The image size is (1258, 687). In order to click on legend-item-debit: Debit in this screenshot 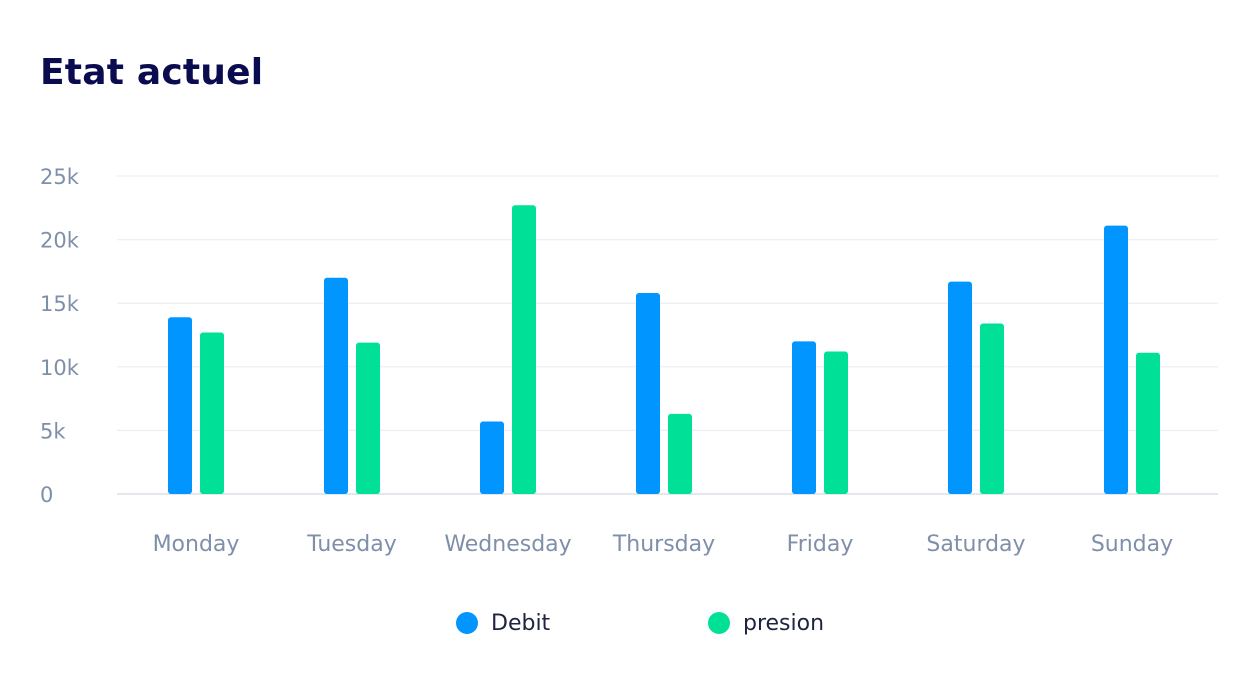, I will do `click(503, 623)`.